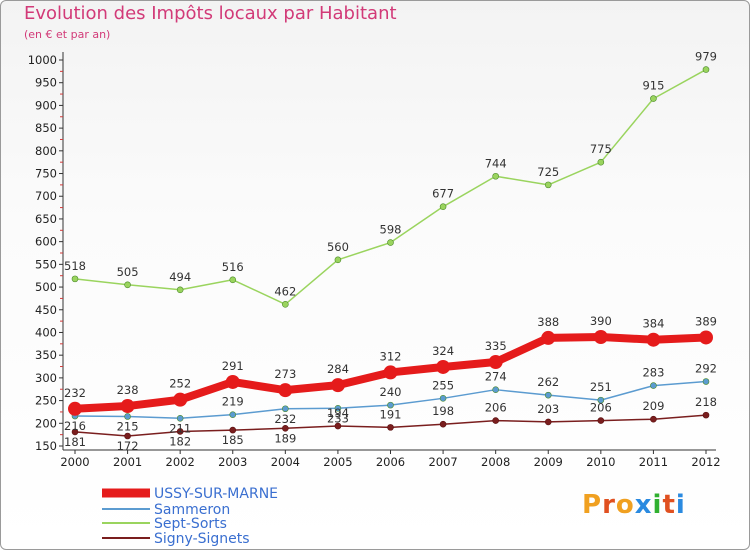 The height and width of the screenshot is (550, 750). What do you see at coordinates (495, 462) in the screenshot?
I see `x-tick-label: 2008` at bounding box center [495, 462].